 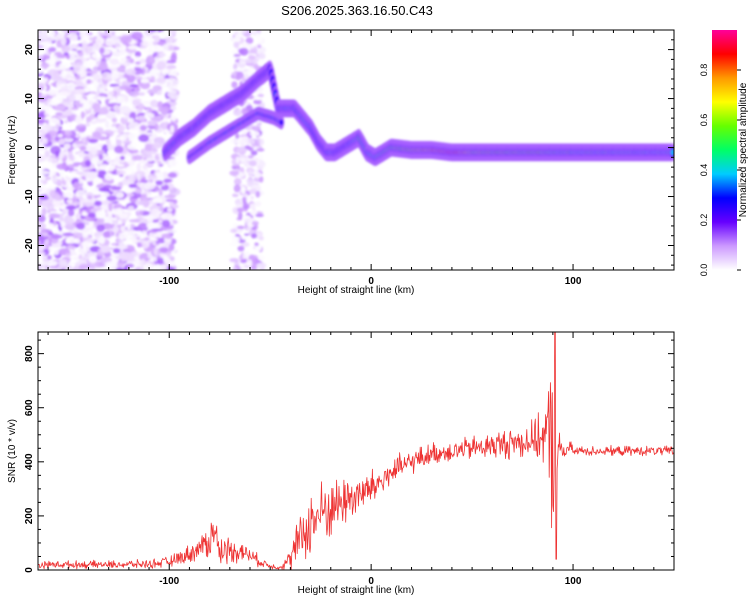 What do you see at coordinates (12, 451) in the screenshot?
I see `snr-ylabel: SNR (10 * v/v)` at bounding box center [12, 451].